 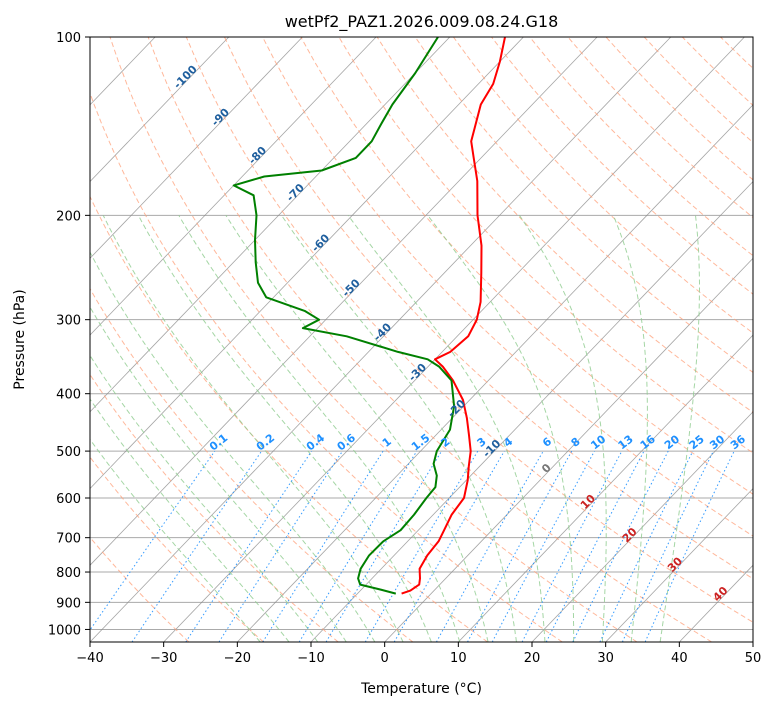 What do you see at coordinates (421, 689) in the screenshot?
I see `x-axis-title: Temperature (°C)` at bounding box center [421, 689].